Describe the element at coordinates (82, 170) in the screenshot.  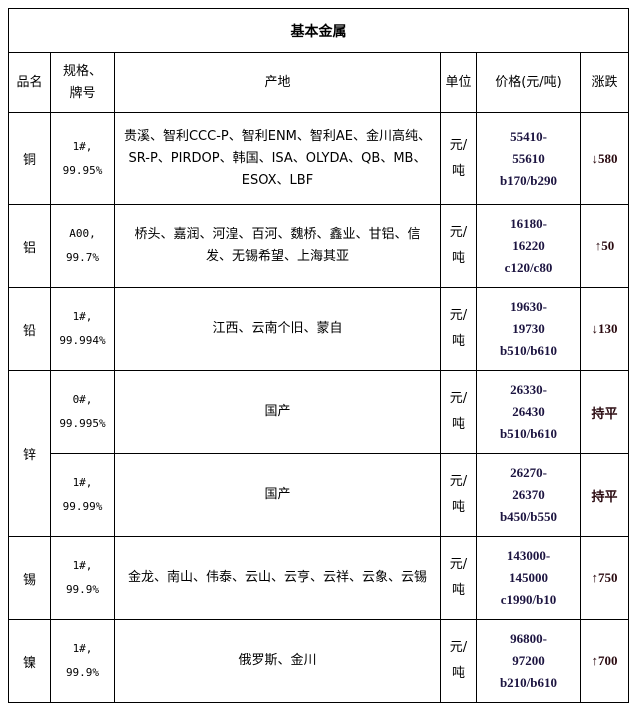
I see `spec-purity: 99.95%` at that location.